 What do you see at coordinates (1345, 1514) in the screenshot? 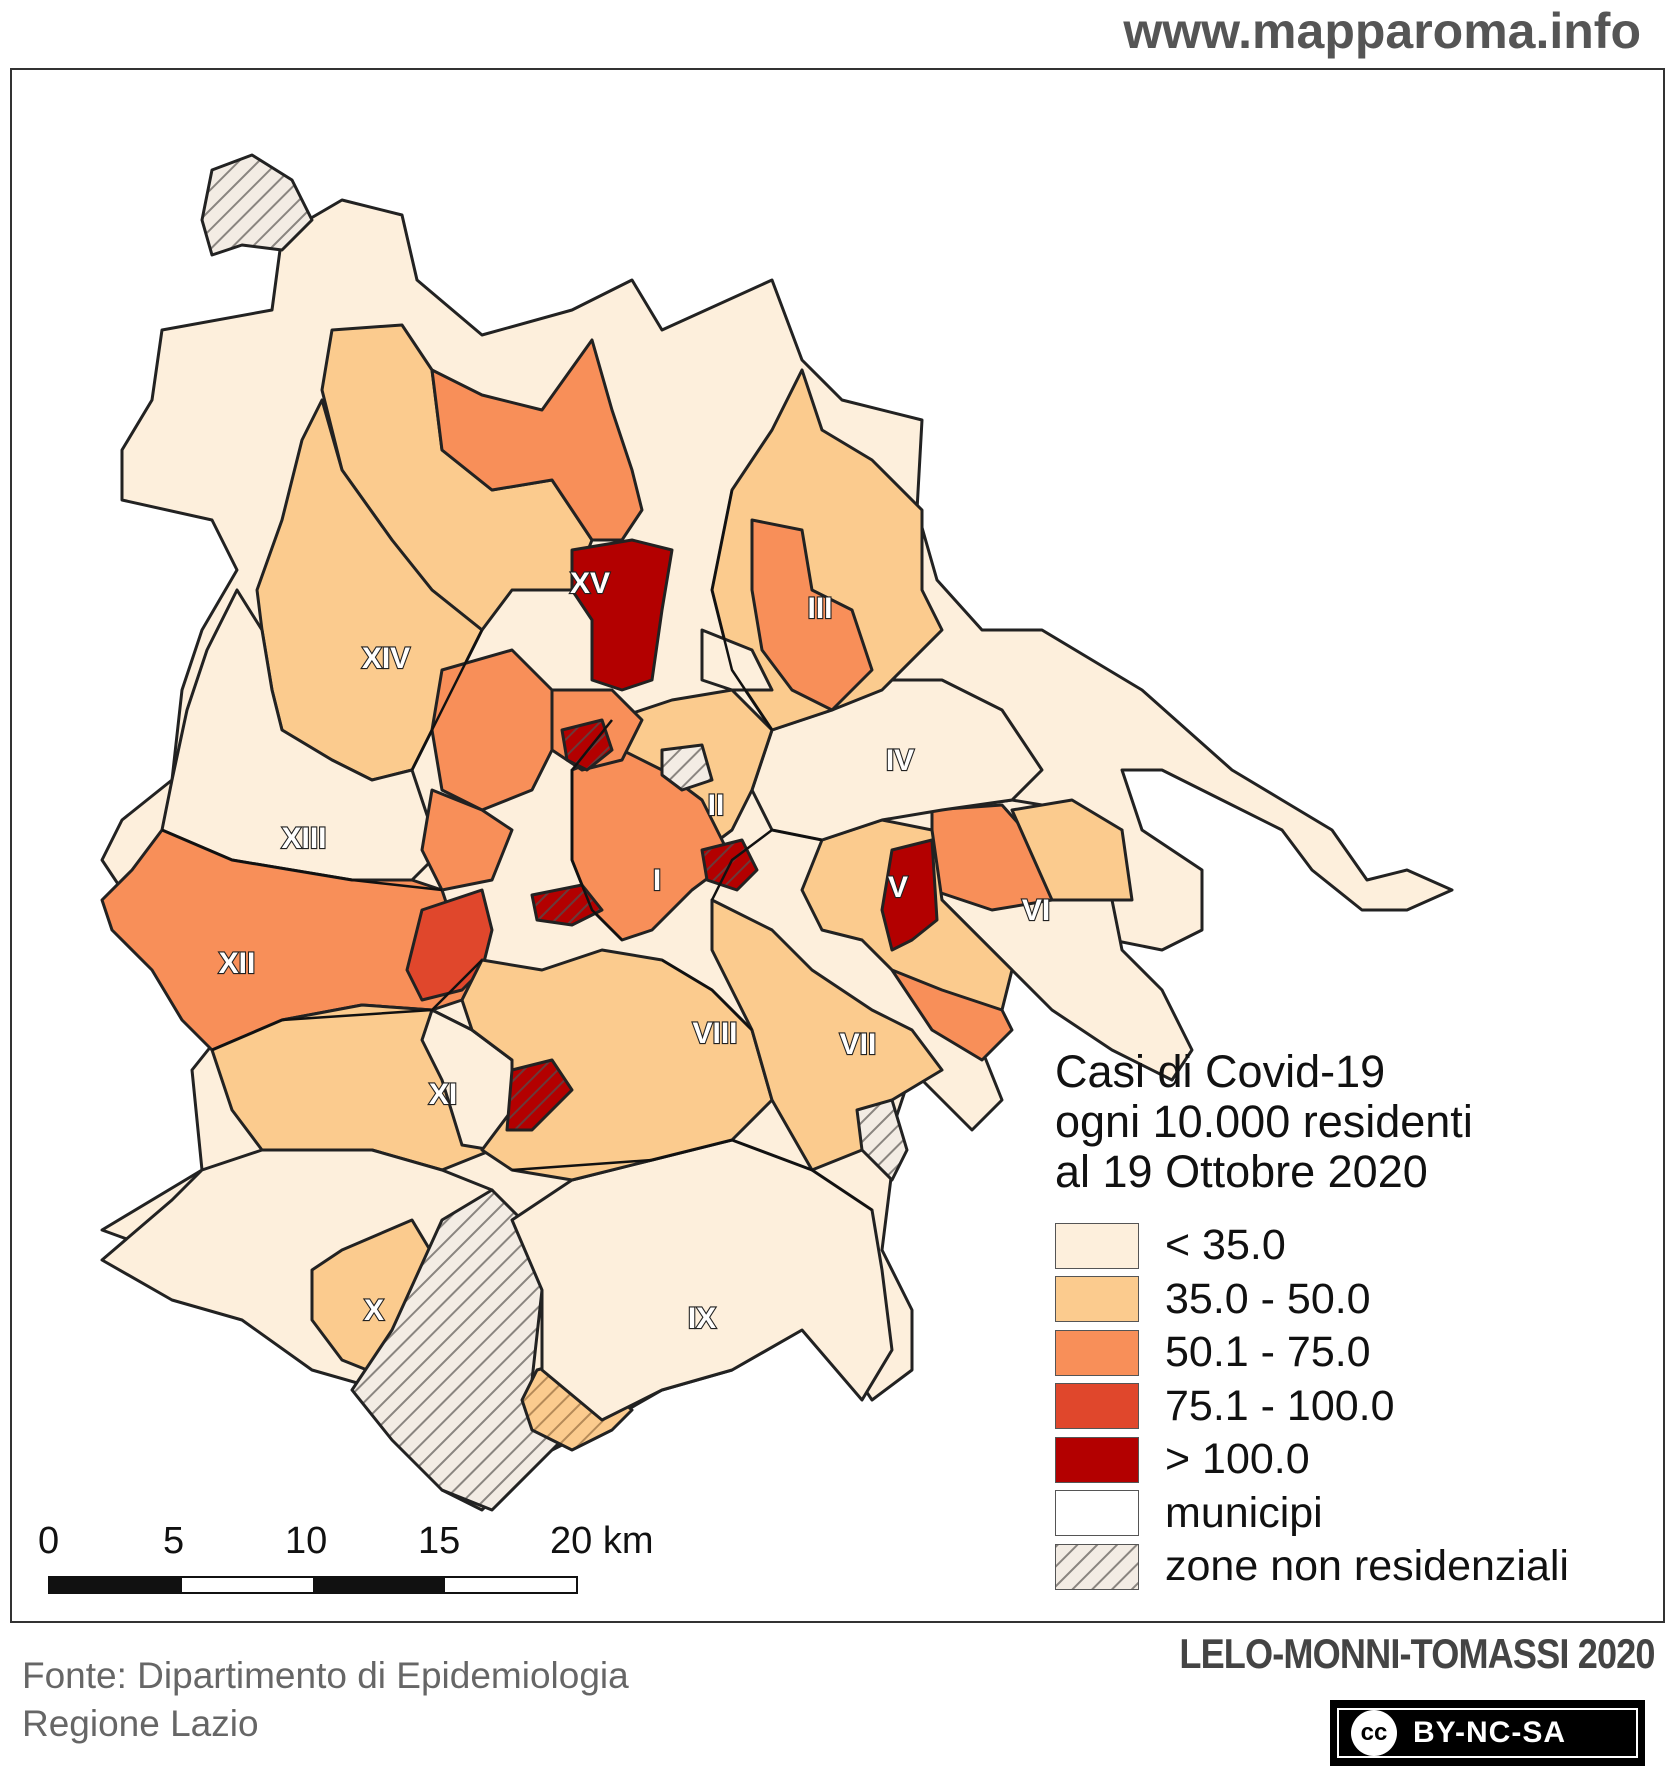
I see `legend-item: municipi` at bounding box center [1345, 1514].